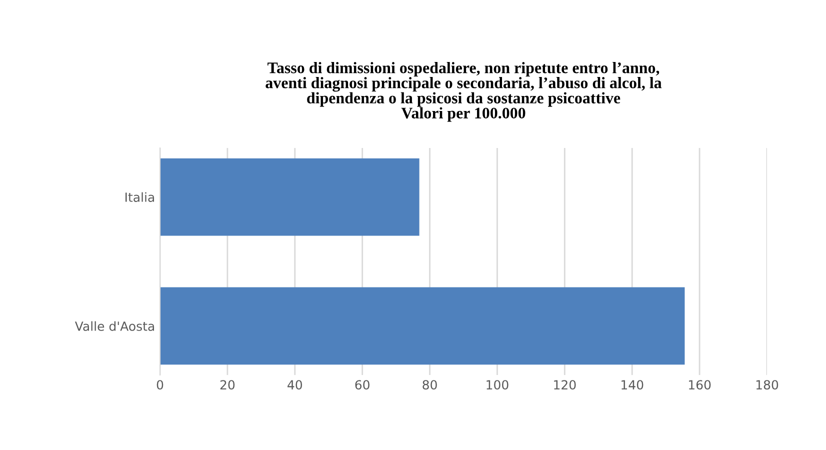  I want to click on x-tick-label: 0, so click(160, 385).